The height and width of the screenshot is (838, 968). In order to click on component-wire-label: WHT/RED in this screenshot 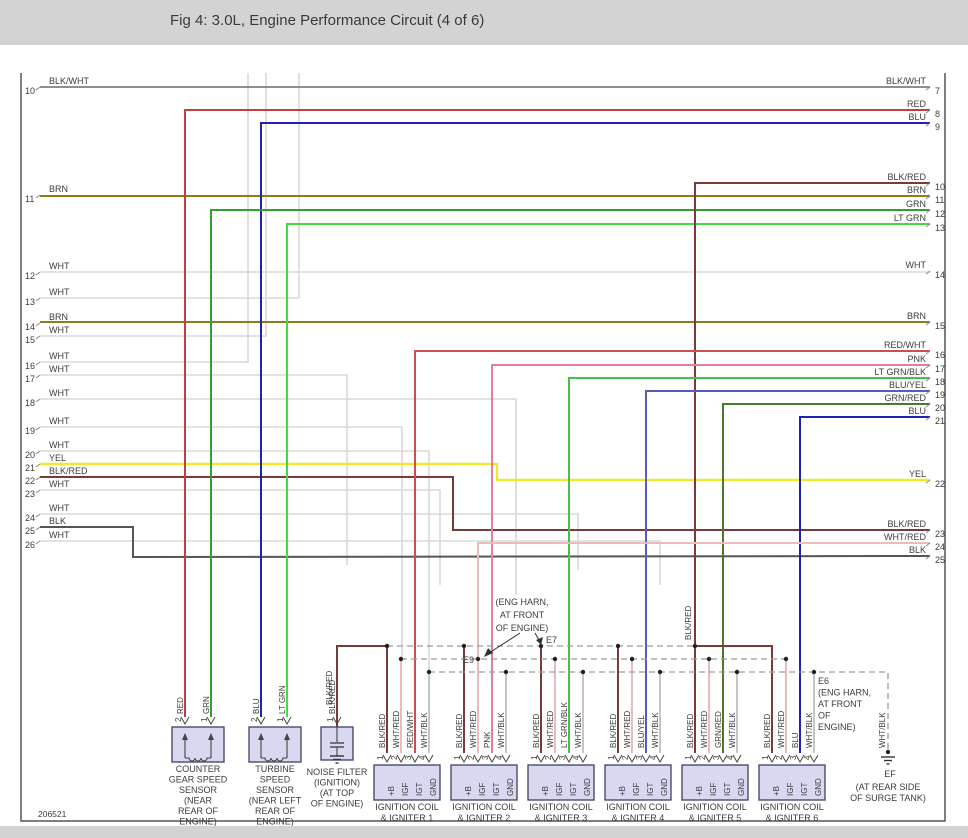, I will do `click(627, 729)`.